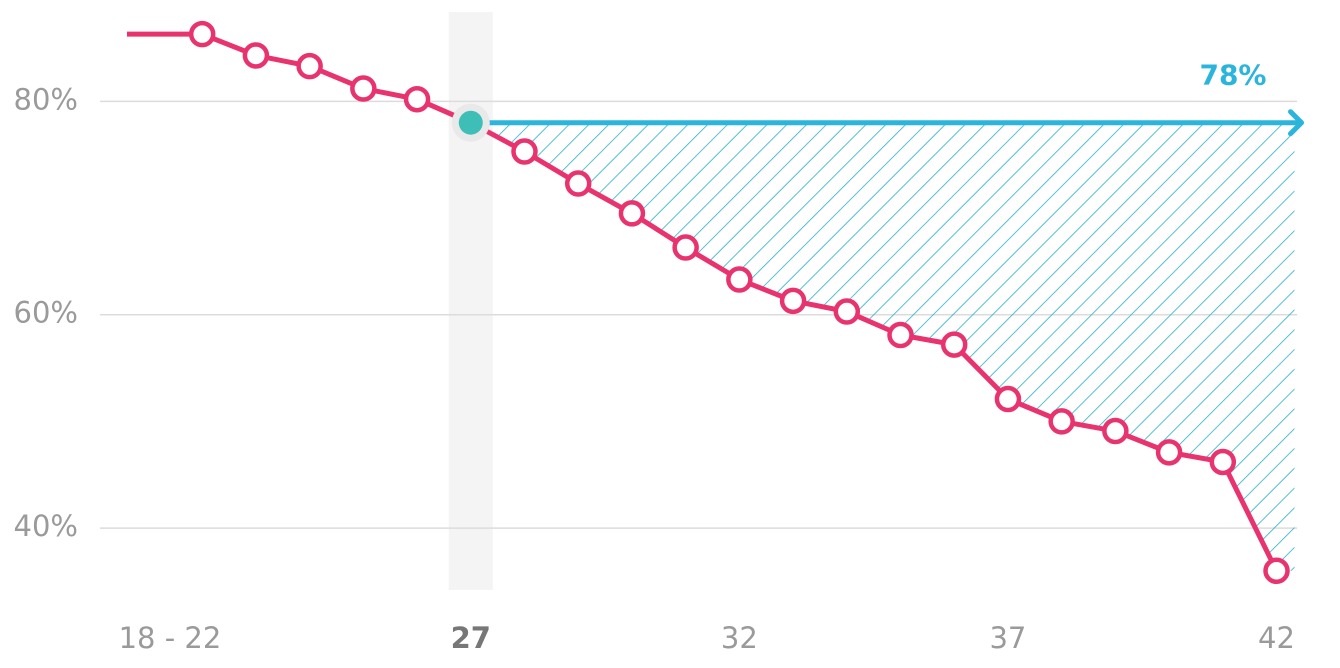 This screenshot has width=1340, height=668. What do you see at coordinates (1296, 123) in the screenshot?
I see `arrow-head` at bounding box center [1296, 123].